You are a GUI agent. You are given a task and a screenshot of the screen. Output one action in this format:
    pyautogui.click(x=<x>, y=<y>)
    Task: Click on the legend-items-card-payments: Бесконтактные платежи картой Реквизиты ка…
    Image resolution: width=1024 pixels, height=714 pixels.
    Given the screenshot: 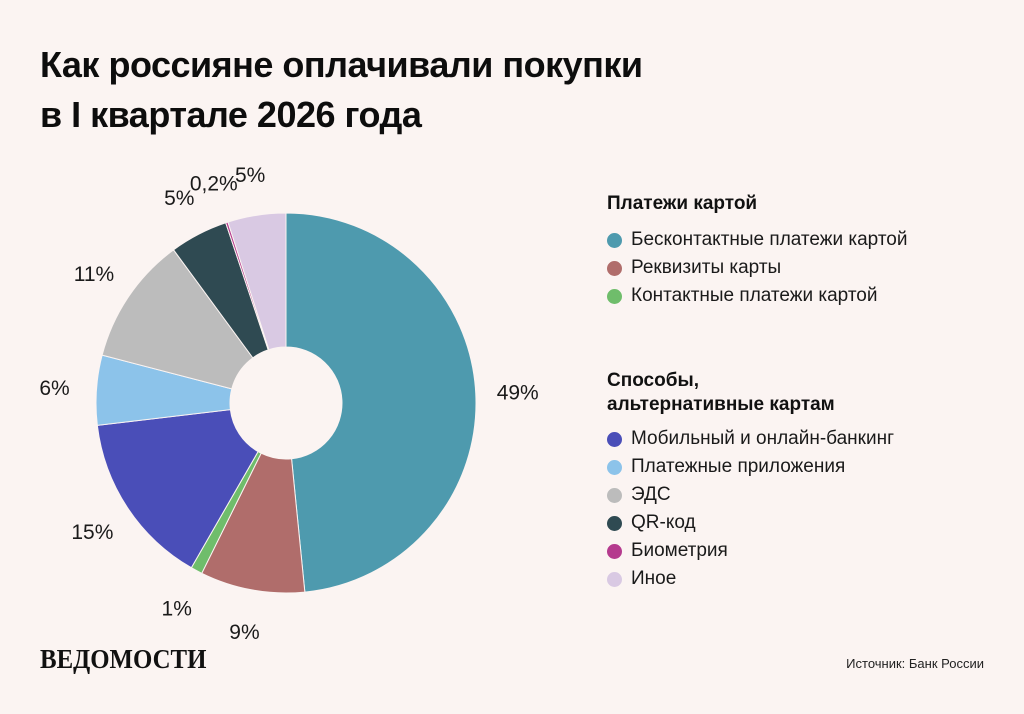 What is the action you would take?
    pyautogui.click(x=757, y=268)
    